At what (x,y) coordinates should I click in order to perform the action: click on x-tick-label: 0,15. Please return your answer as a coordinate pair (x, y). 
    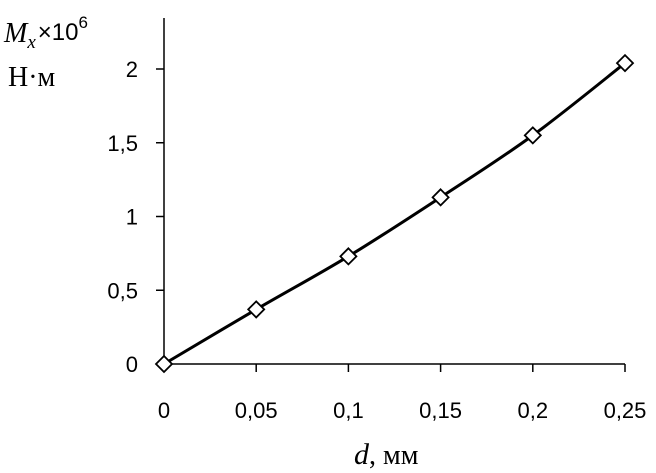
    Looking at the image, I should click on (440, 410).